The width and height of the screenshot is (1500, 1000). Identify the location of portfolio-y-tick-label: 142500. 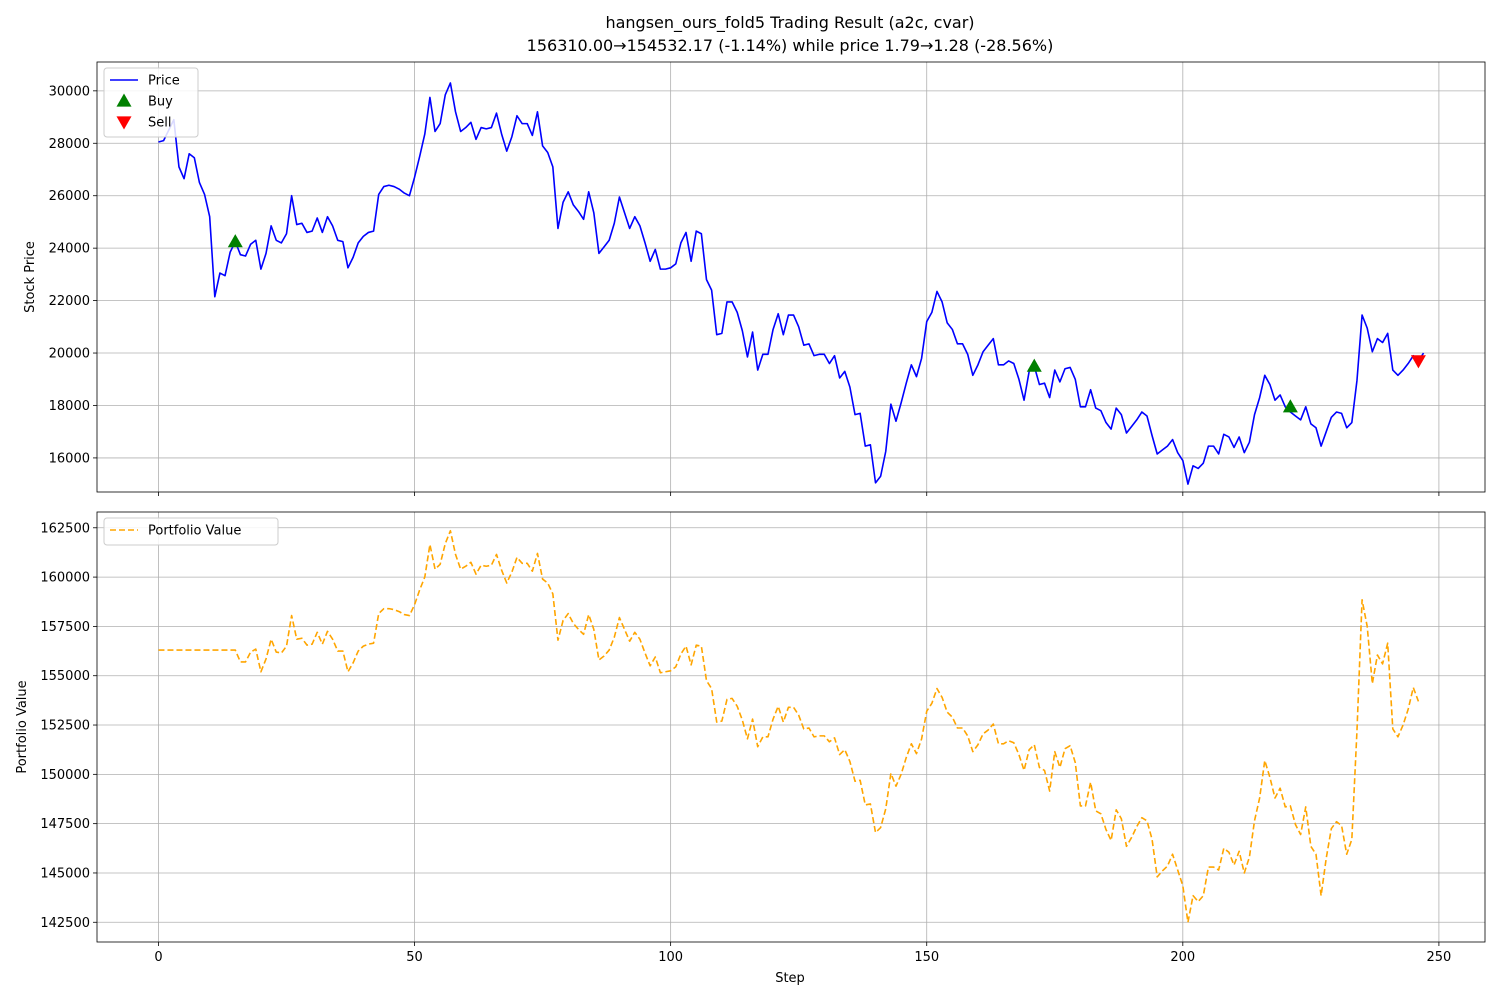
(65, 923).